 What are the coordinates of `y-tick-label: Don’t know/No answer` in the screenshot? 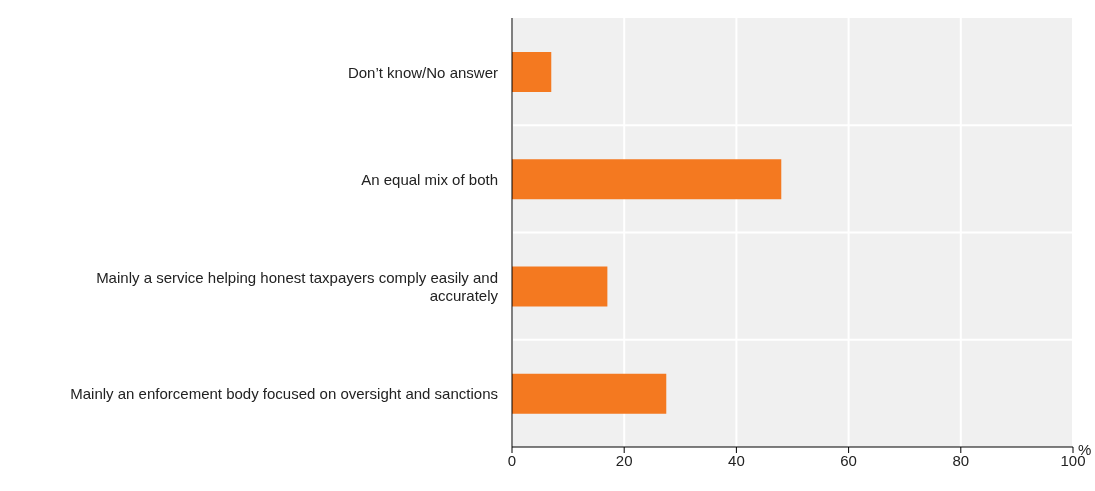 It's located at (422, 72).